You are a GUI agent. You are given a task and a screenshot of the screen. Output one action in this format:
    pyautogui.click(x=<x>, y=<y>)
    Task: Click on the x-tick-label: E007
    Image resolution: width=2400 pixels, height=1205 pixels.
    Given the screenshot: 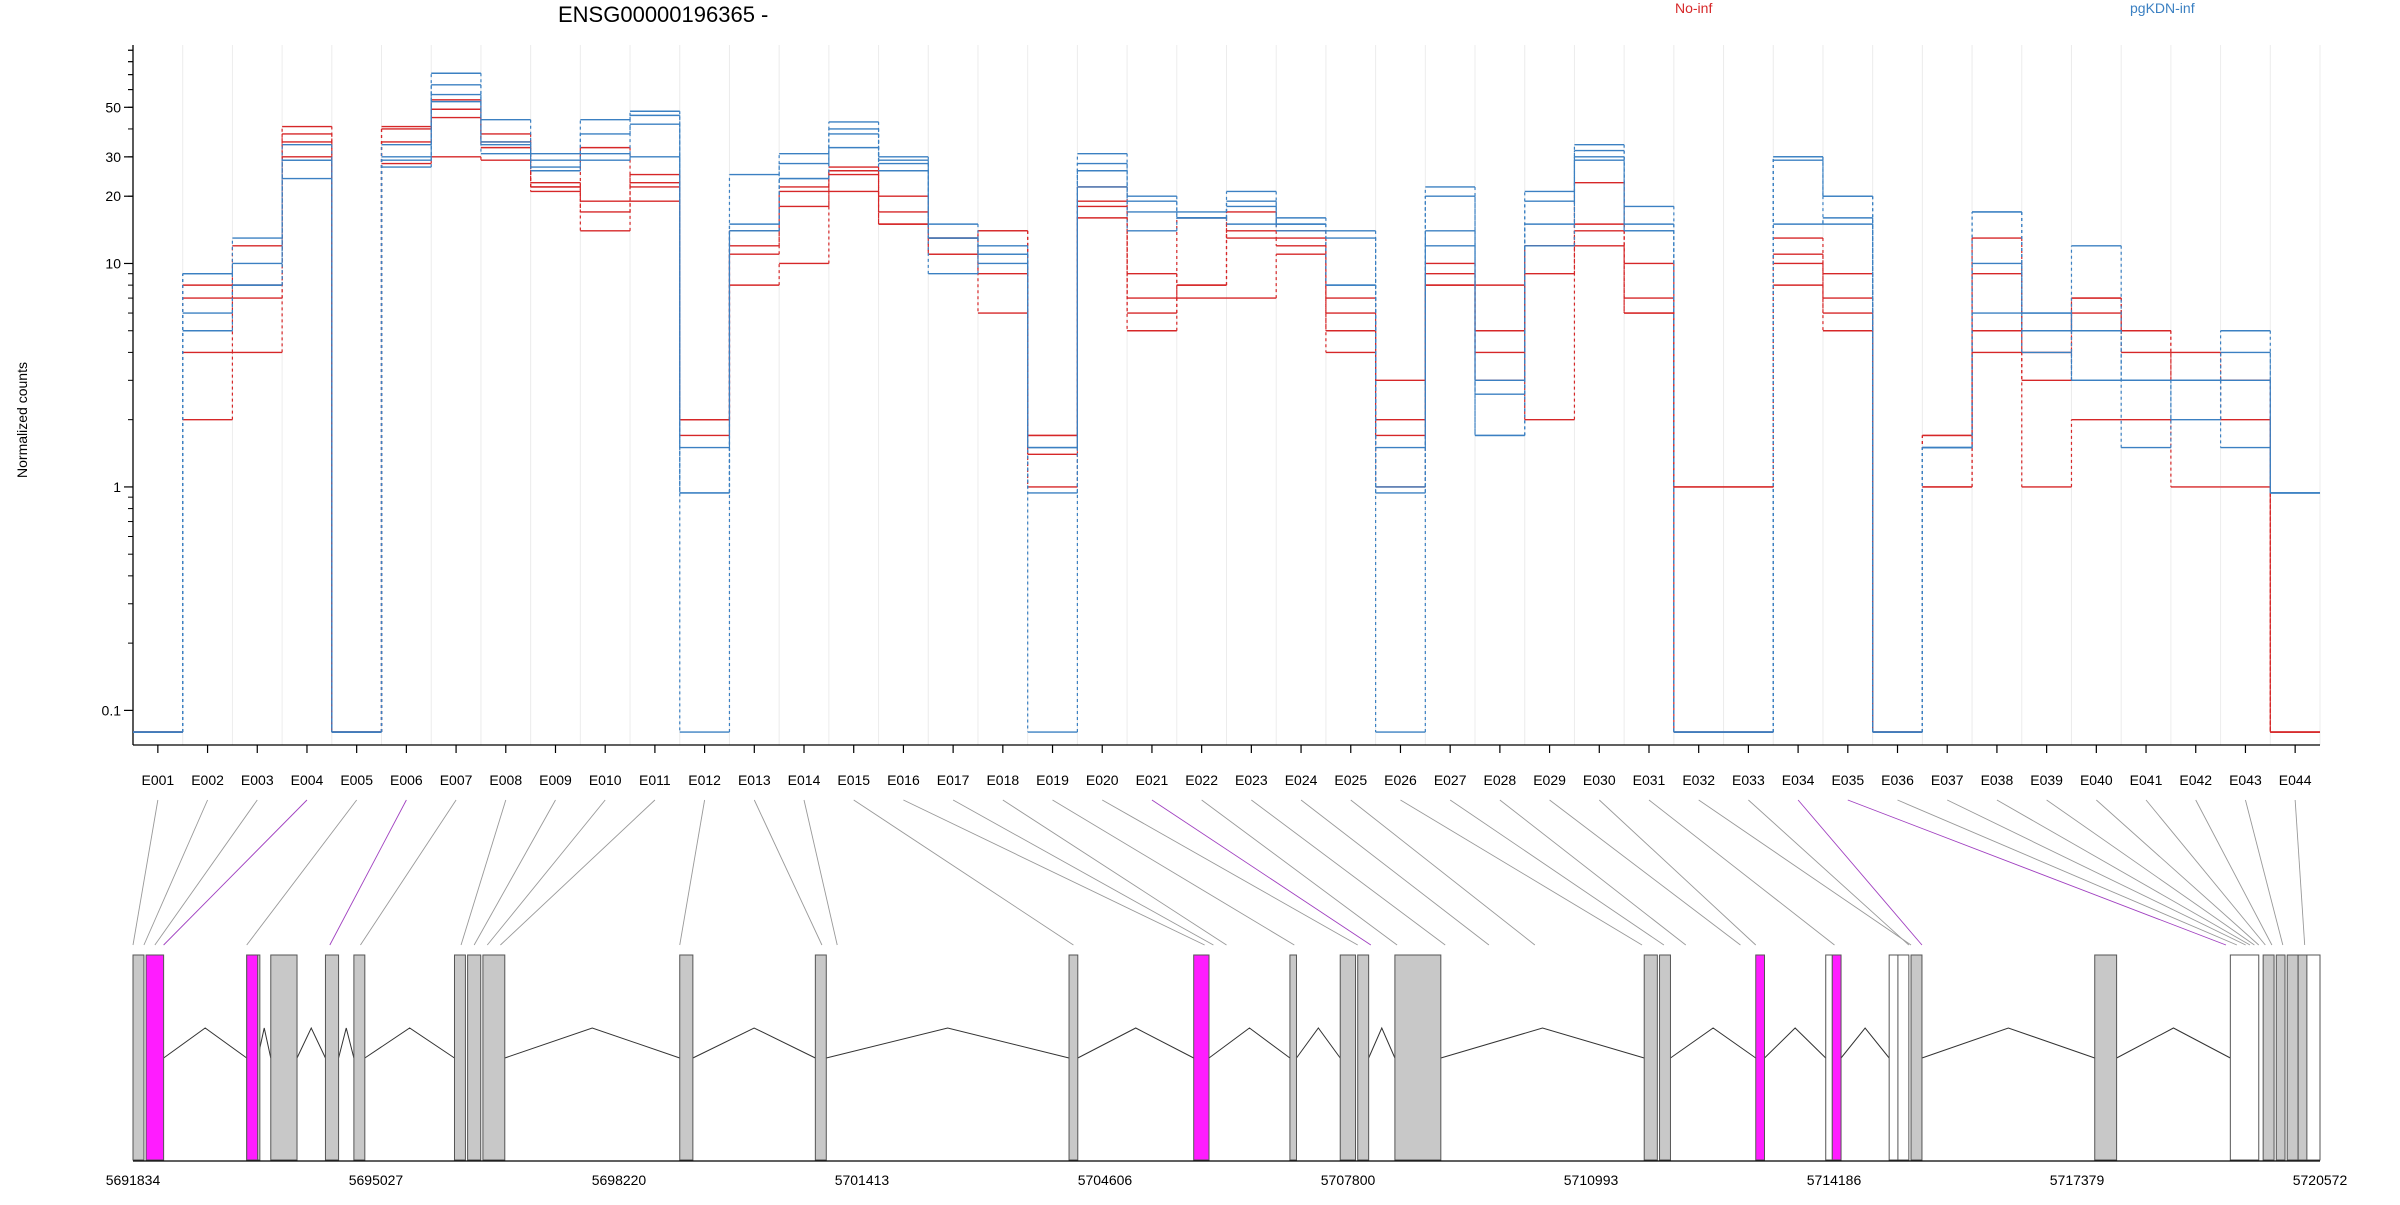 What is the action you would take?
    pyautogui.click(x=456, y=780)
    